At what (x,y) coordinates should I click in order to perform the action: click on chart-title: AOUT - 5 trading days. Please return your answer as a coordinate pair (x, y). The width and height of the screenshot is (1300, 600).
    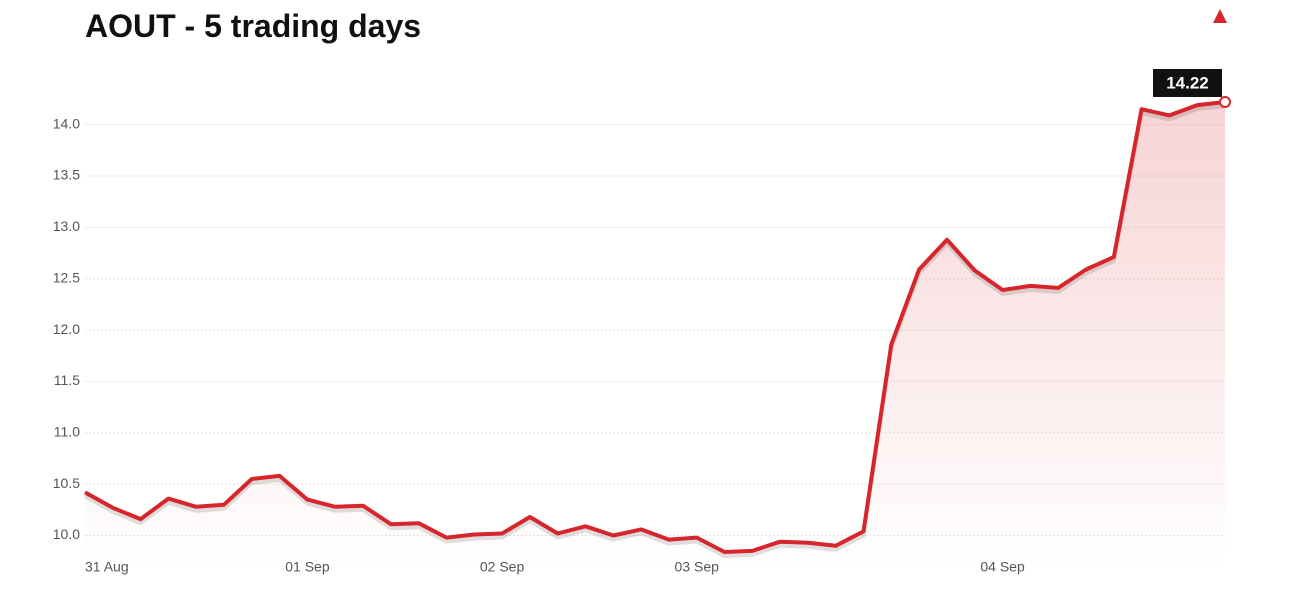
    Looking at the image, I should click on (253, 26).